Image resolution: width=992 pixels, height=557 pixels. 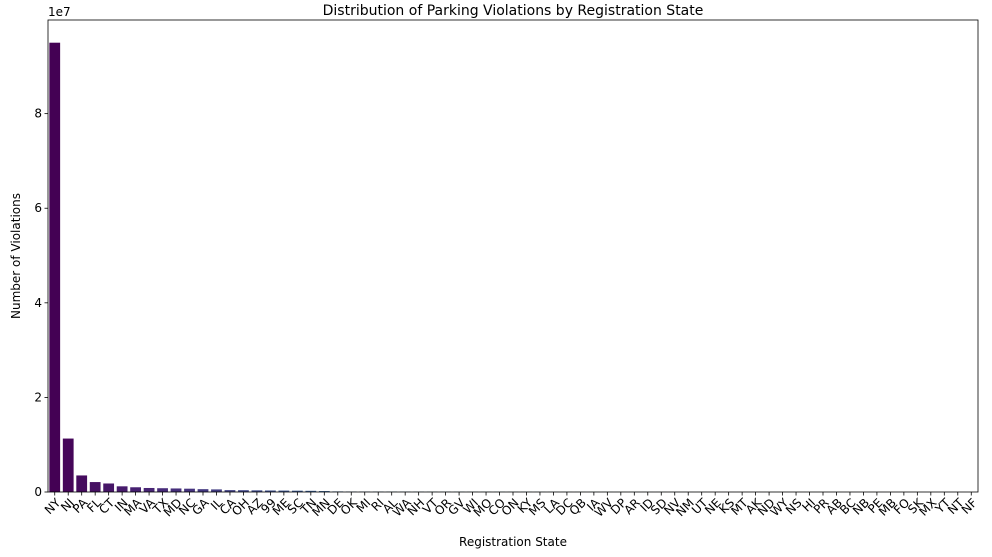 I want to click on y-axis-label: Number of Violations, so click(x=16, y=256).